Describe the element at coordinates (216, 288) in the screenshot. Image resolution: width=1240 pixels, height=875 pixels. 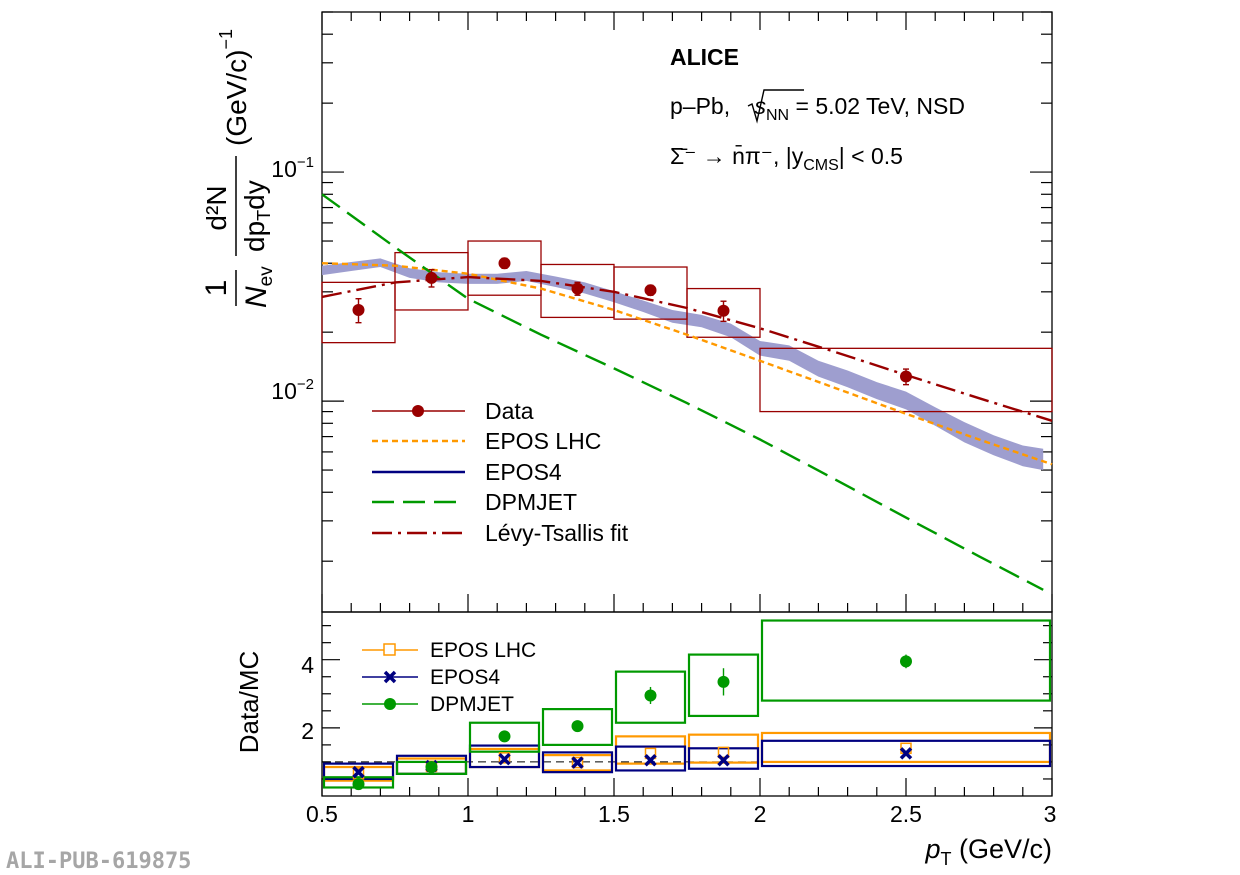
I see `y-title-one: 1` at that location.